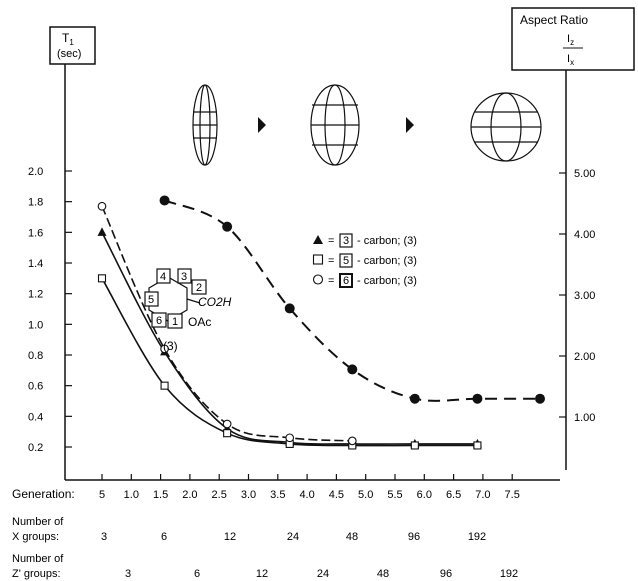 The image size is (638, 581). I want to click on svg-text: 3, so click(184, 277).